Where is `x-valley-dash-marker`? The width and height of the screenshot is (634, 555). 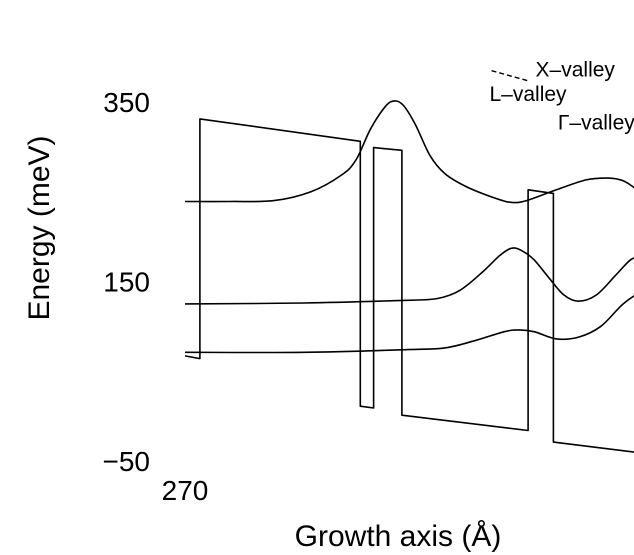
x-valley-dash-marker is located at coordinates (509, 75).